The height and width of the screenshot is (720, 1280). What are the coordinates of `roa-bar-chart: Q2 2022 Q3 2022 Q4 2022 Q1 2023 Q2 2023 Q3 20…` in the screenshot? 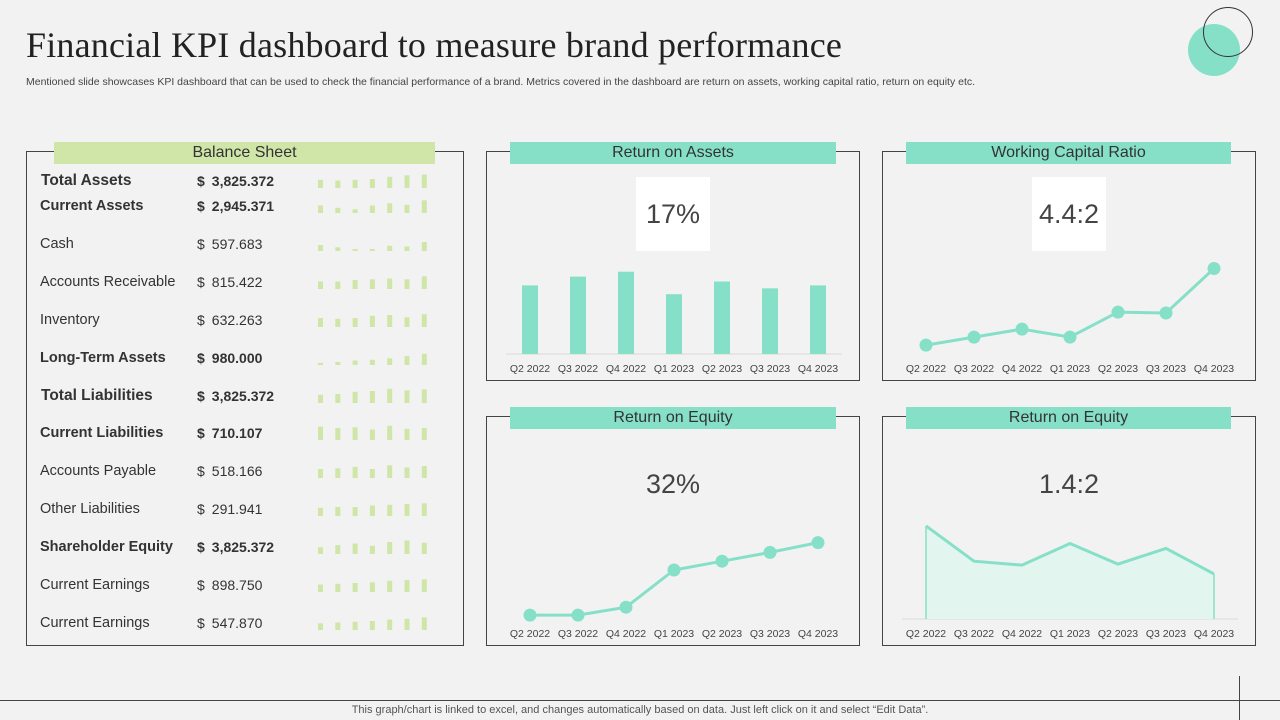 It's located at (674, 323).